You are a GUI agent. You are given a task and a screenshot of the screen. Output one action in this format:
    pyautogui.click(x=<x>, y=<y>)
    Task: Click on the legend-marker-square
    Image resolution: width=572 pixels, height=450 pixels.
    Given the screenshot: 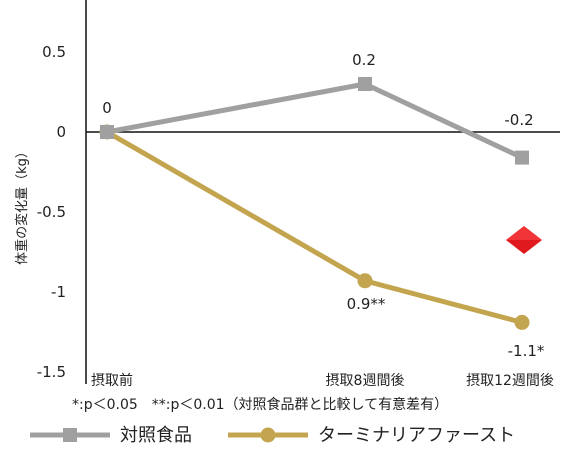 What is the action you would take?
    pyautogui.click(x=70, y=435)
    